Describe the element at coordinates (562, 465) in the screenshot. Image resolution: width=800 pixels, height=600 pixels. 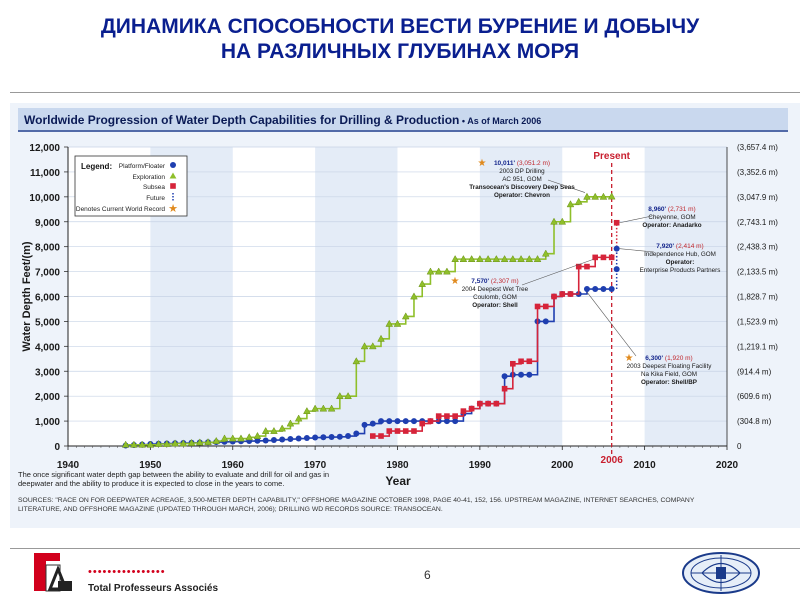
I see `x-tick-label: 2000` at that location.